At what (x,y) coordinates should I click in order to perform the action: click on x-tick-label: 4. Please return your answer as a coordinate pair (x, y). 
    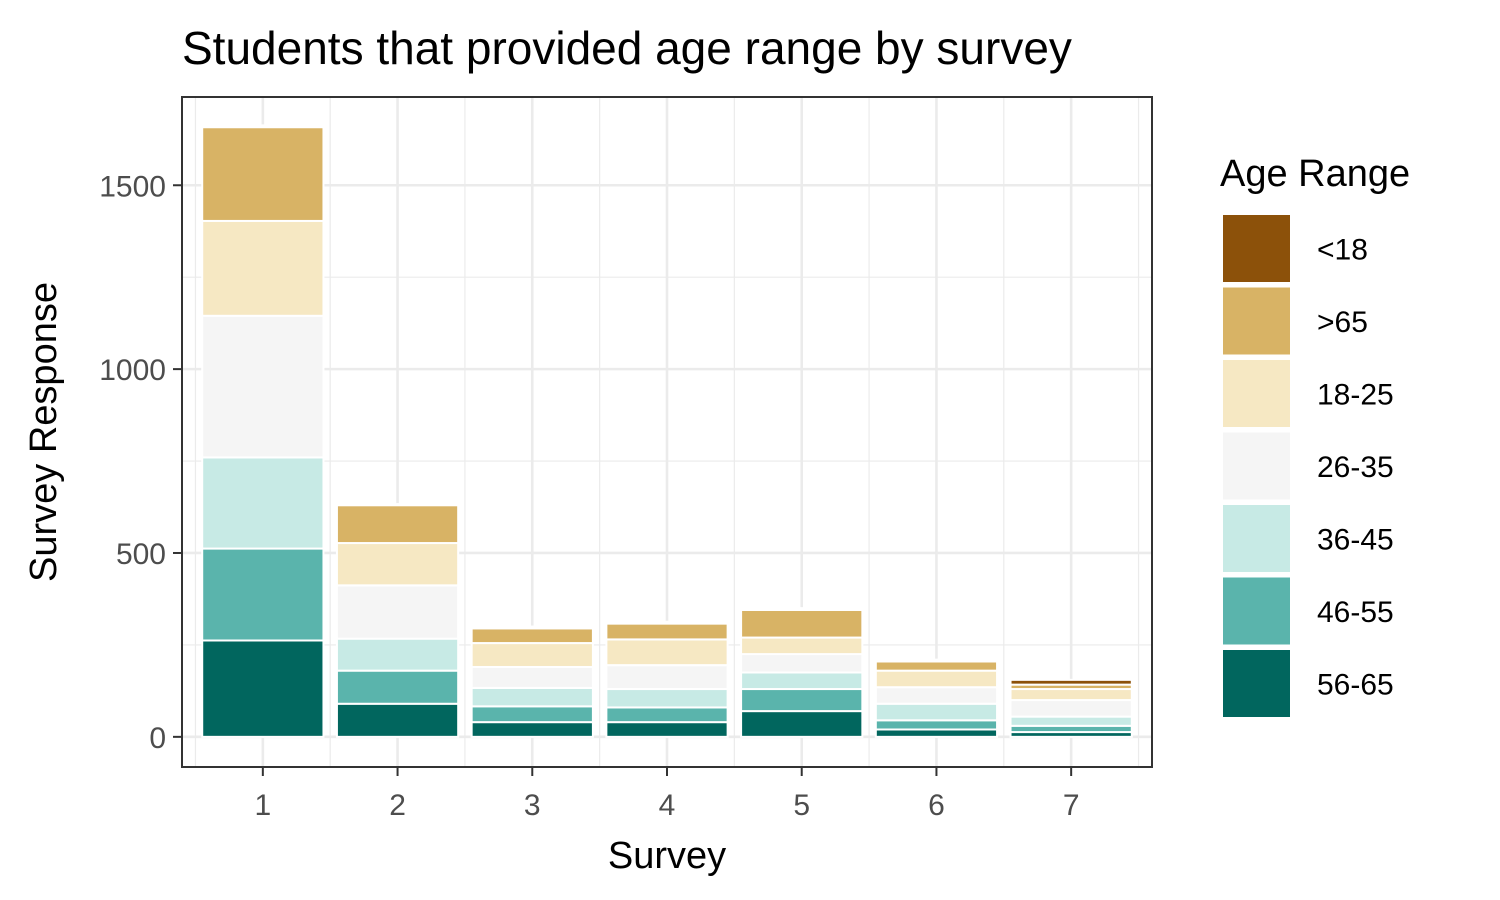
    Looking at the image, I should click on (667, 805).